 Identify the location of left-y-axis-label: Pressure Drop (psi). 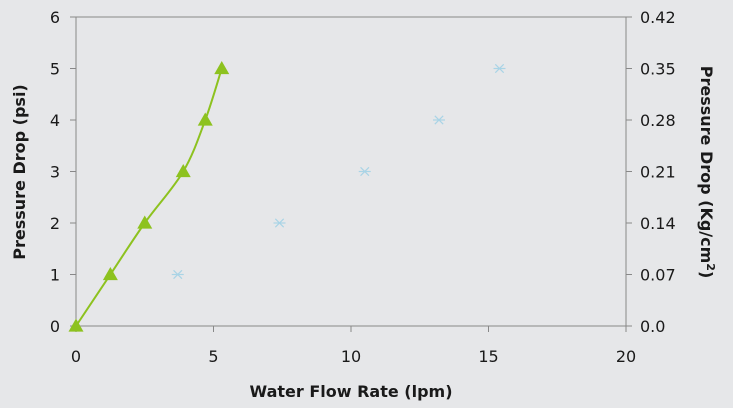
(19, 172).